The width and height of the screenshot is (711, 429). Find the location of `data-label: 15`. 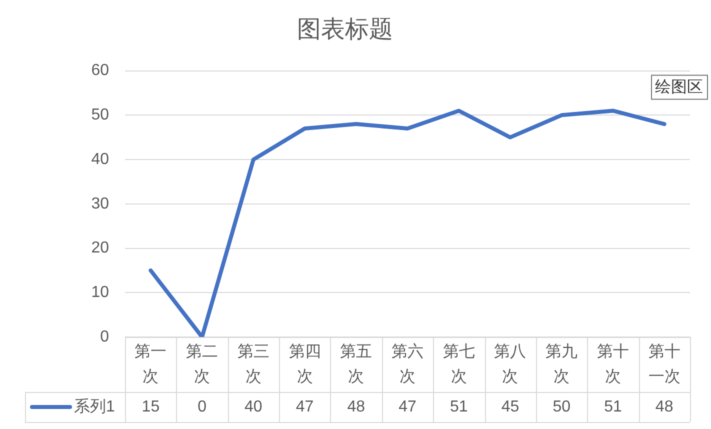

data-label: 15 is located at coordinates (151, 407).